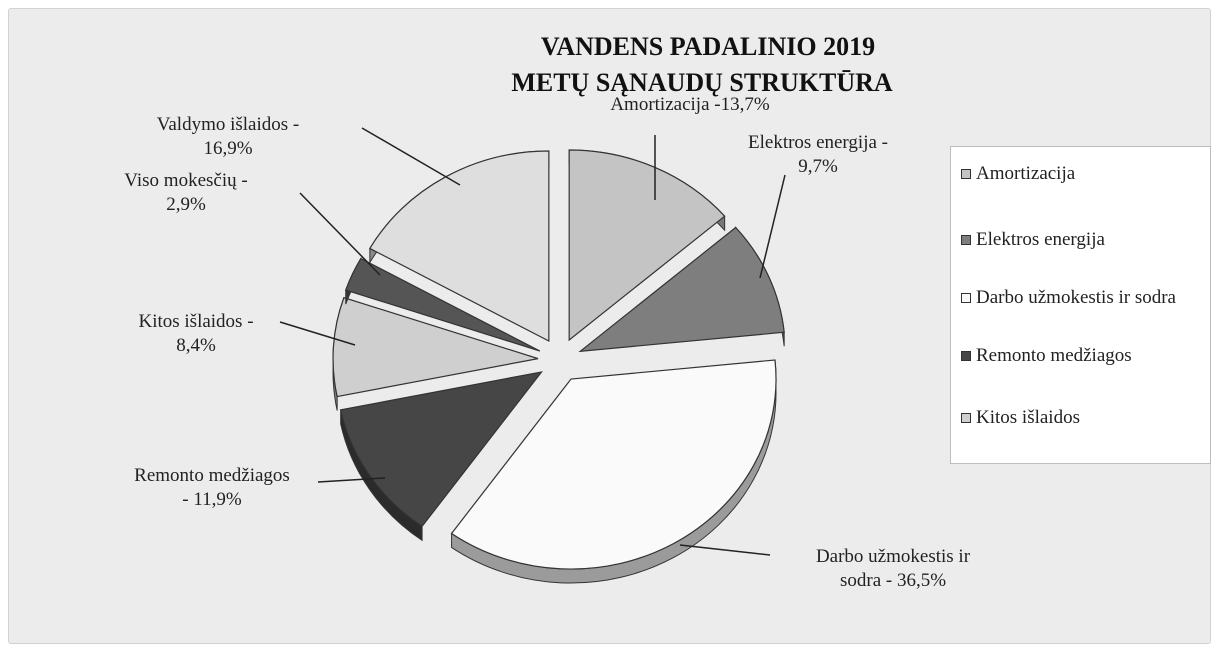 The height and width of the screenshot is (652, 1219). I want to click on leader-line-kitos, so click(317, 333).